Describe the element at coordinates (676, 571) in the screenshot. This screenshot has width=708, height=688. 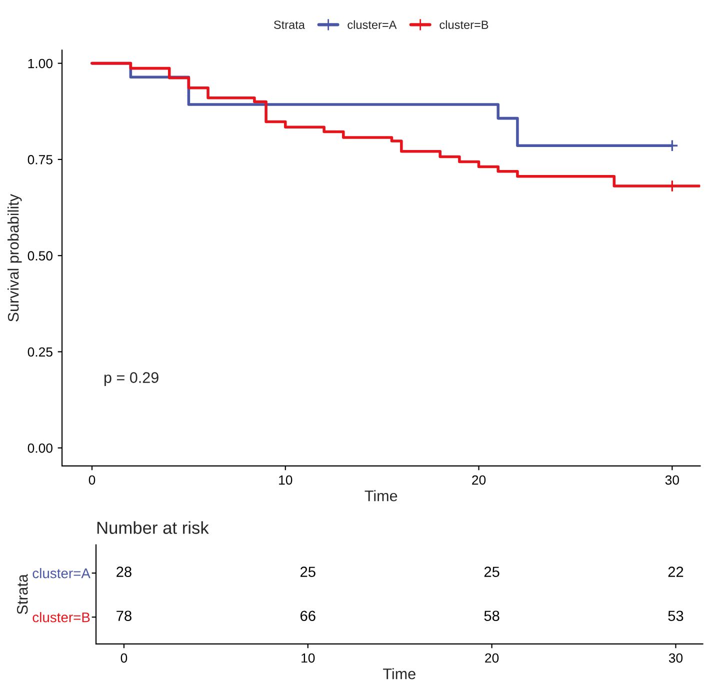
I see `data-label: 22` at that location.